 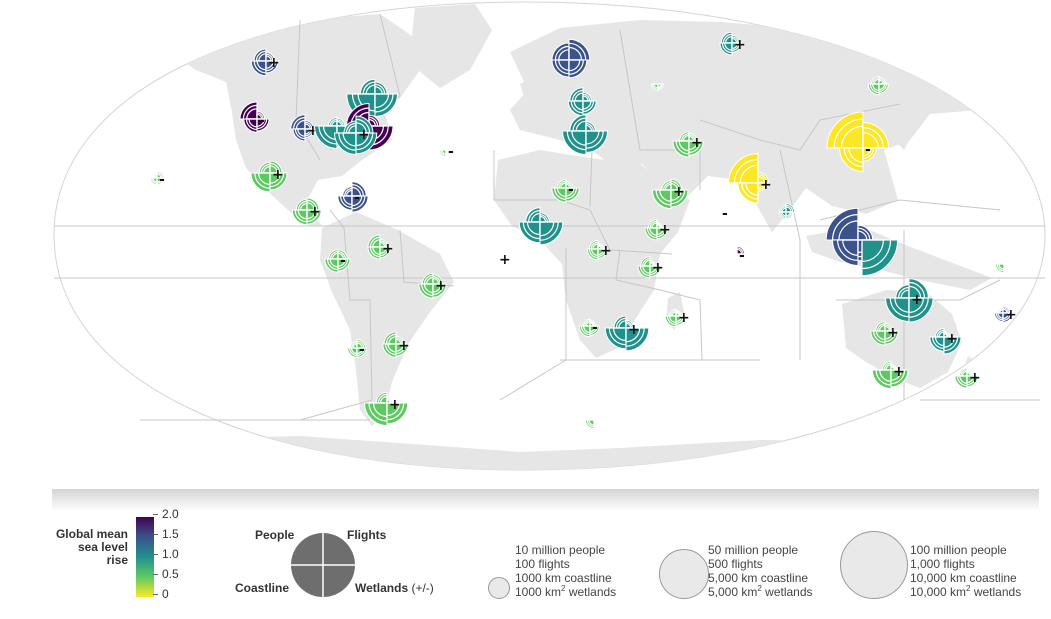 I want to click on colorbar-tick: 0.5, so click(x=167, y=574).